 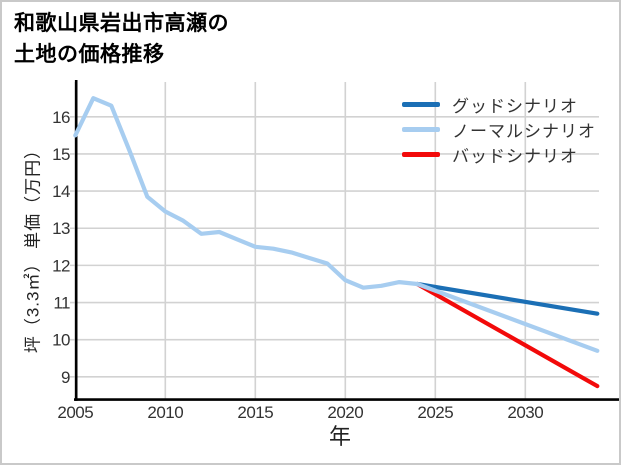 What do you see at coordinates (339, 436) in the screenshot?
I see `x-axis-label: 年` at bounding box center [339, 436].